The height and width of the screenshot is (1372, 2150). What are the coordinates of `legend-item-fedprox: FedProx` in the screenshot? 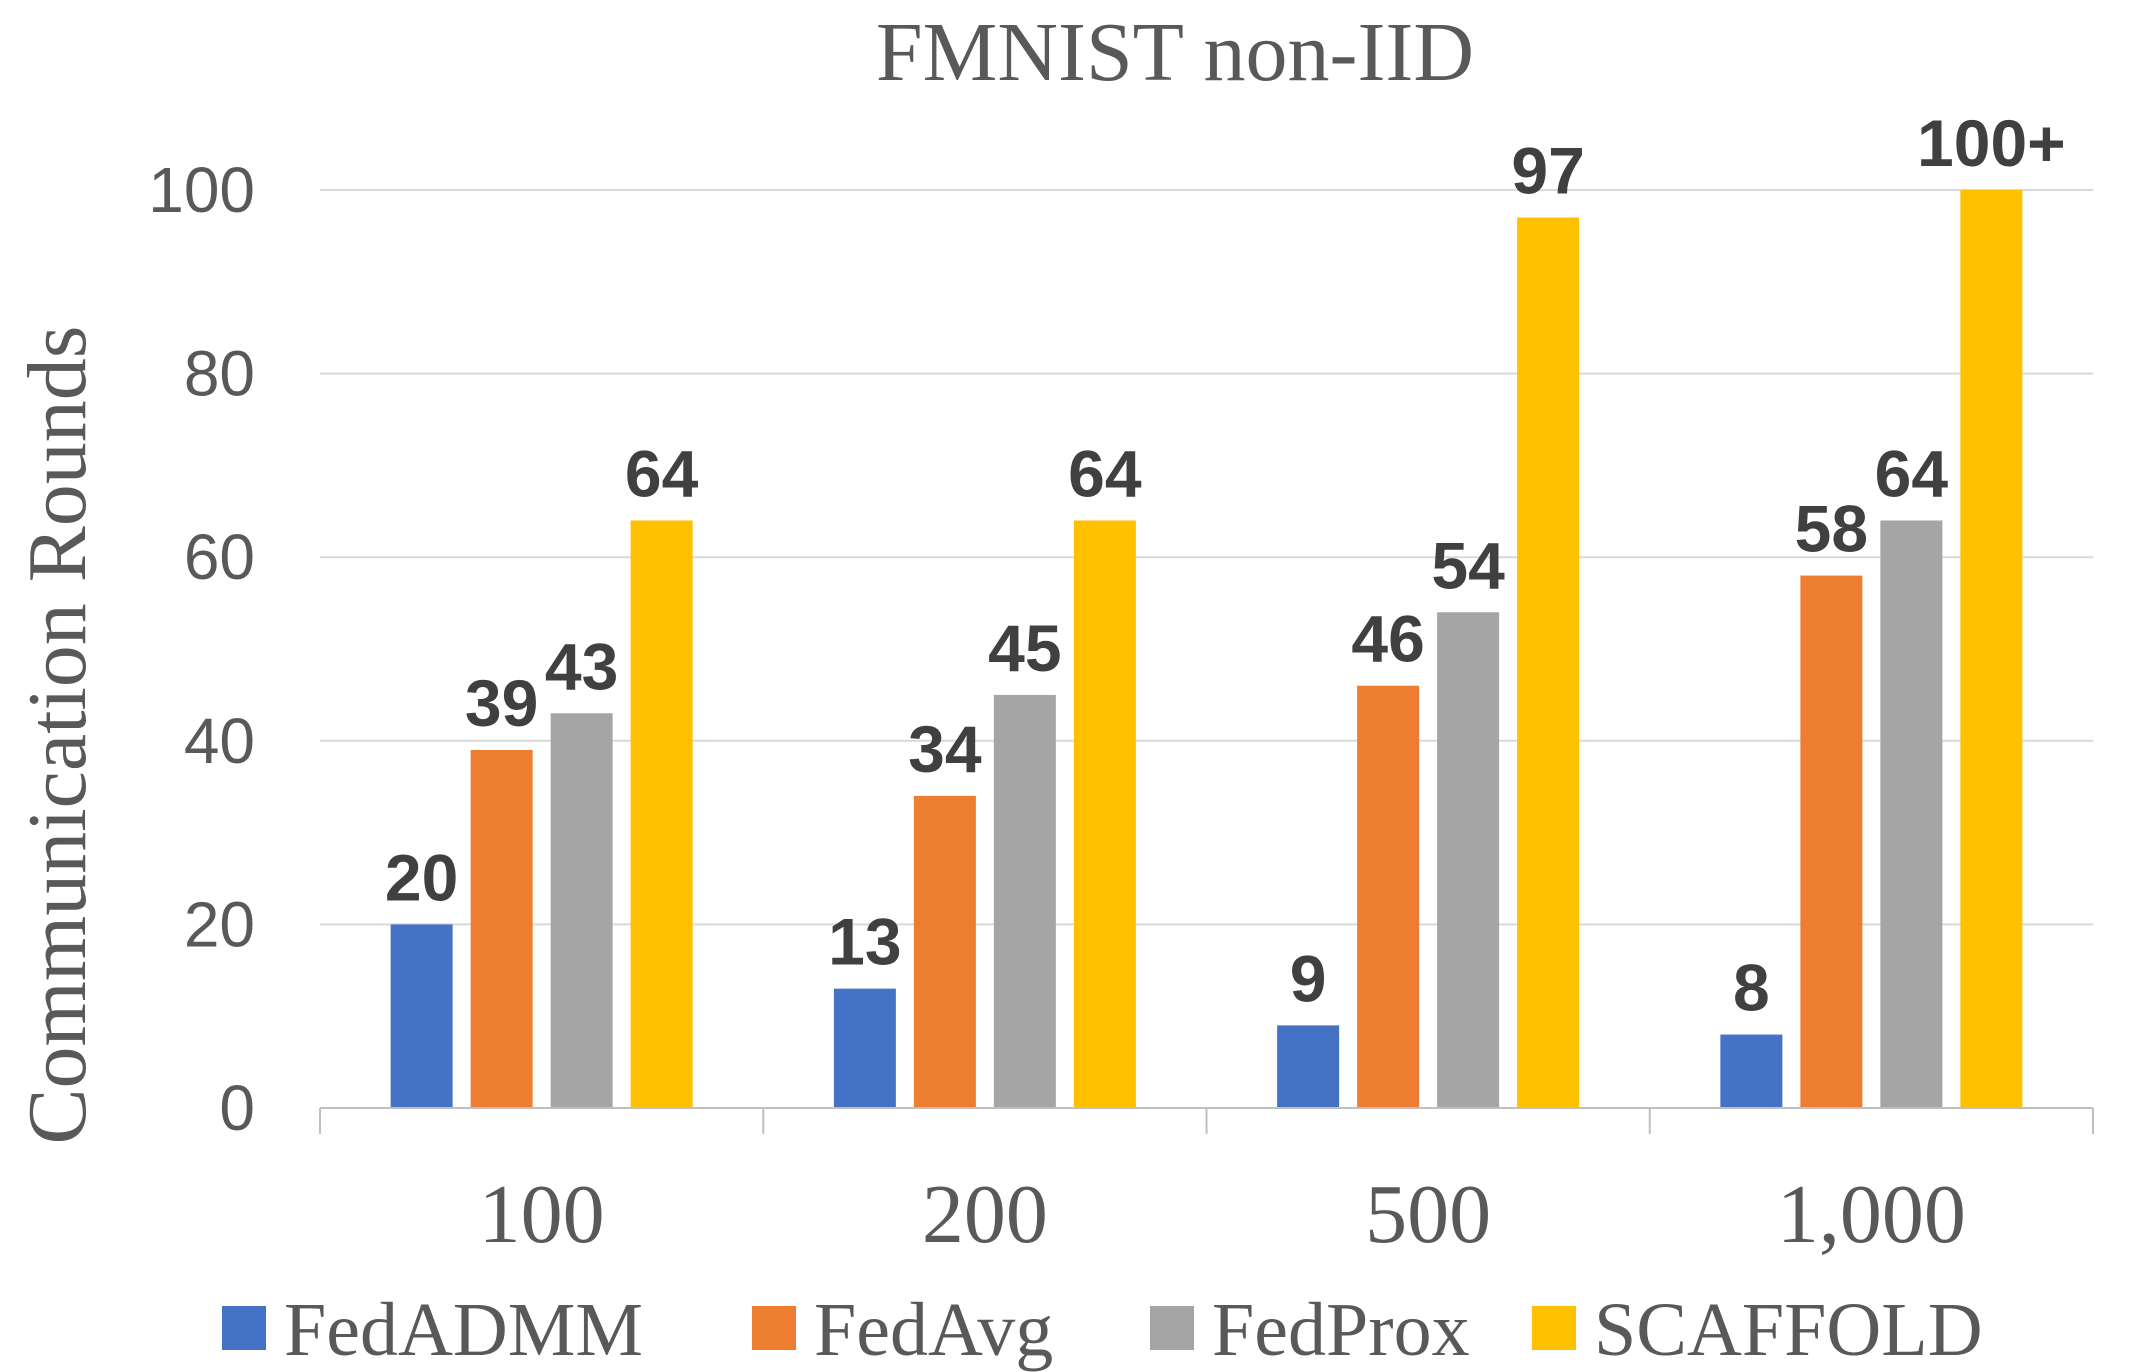 It's located at (1310, 1330).